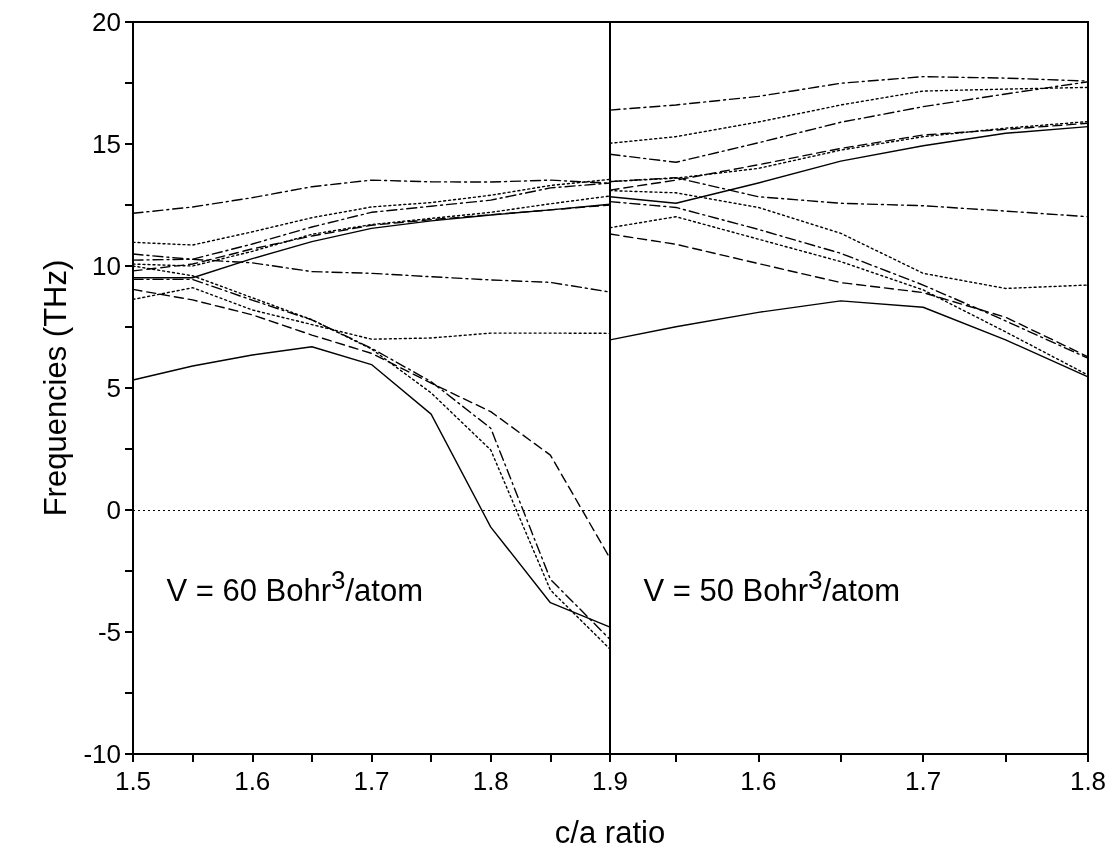  Describe the element at coordinates (106, 266) in the screenshot. I see `y-tick-label: 10` at that location.